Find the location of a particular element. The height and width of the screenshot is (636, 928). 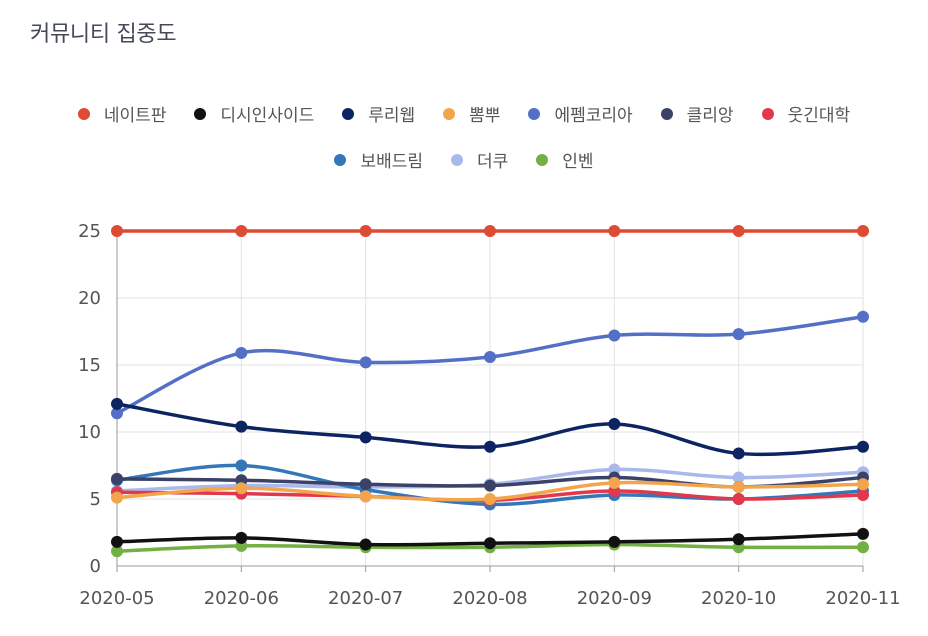

legend-item: 더쿠 is located at coordinates (479, 159).